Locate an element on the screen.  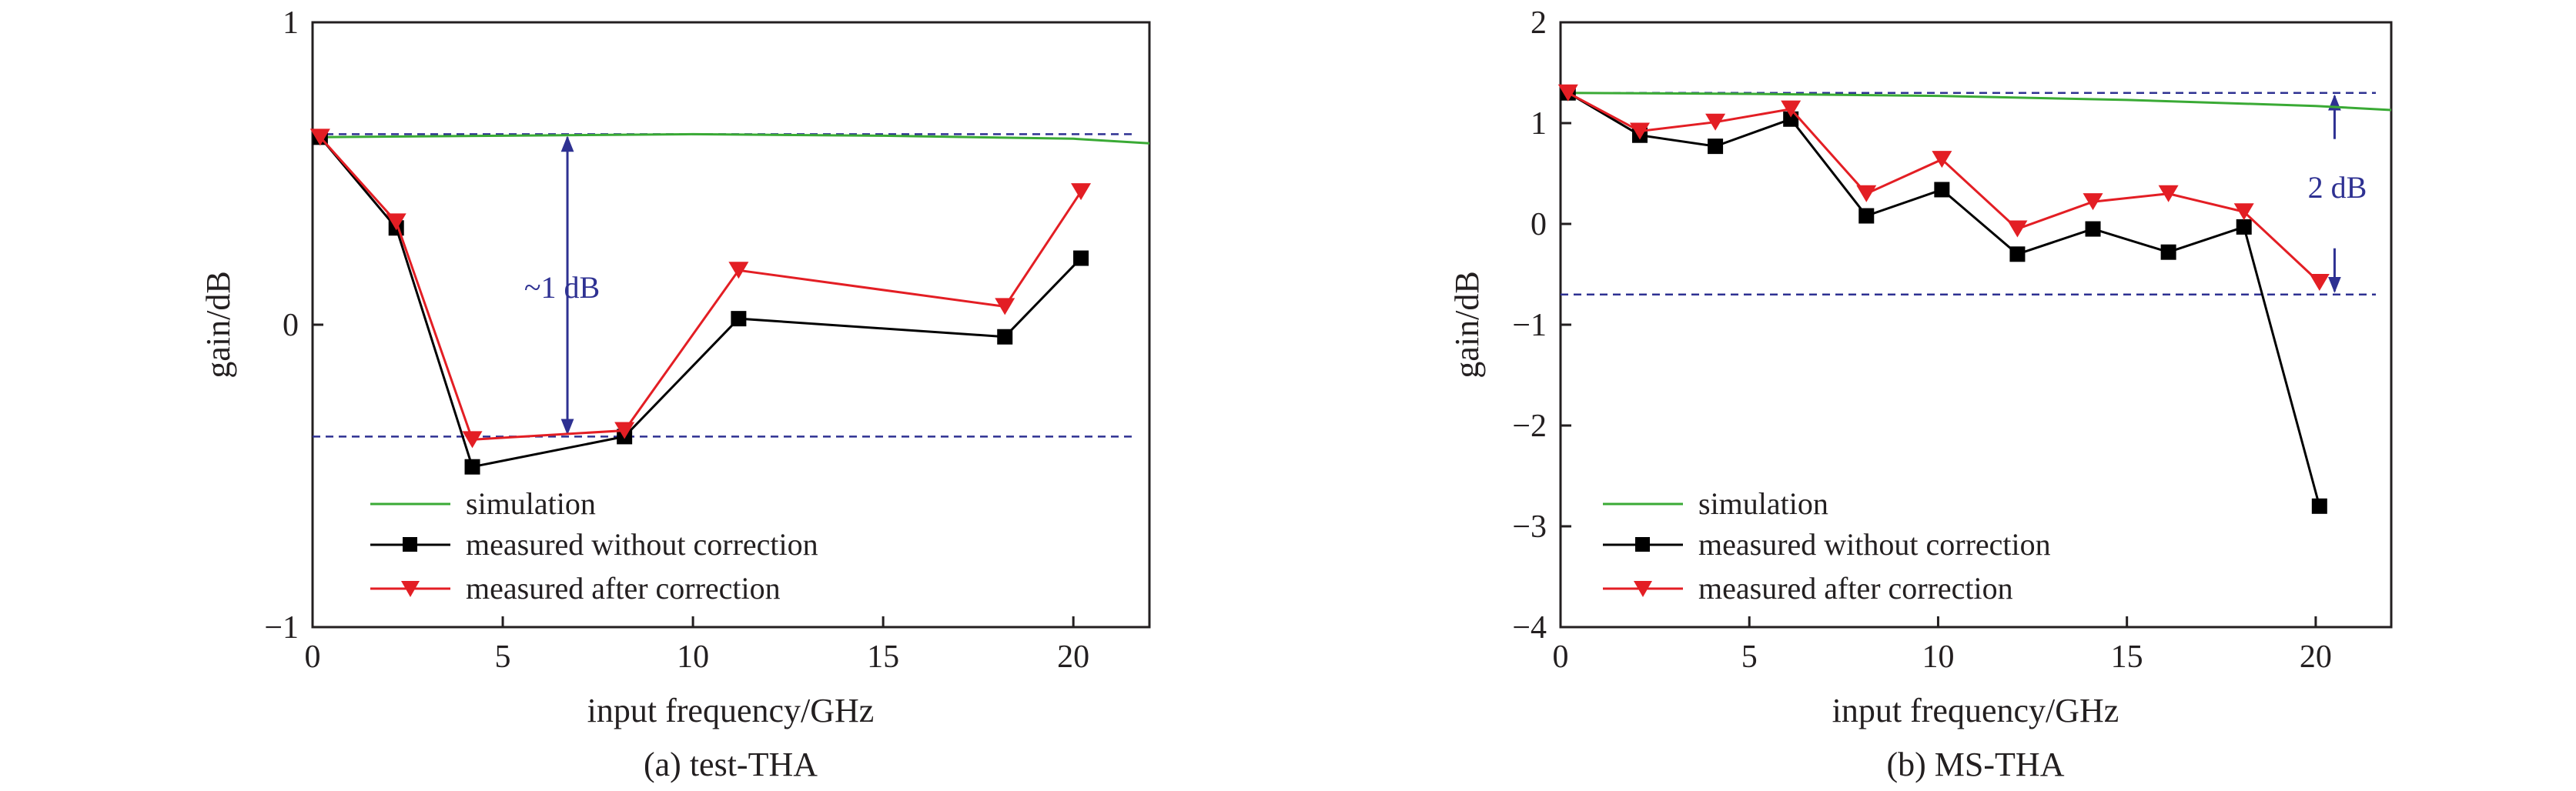
x-tick-label-b: 0 is located at coordinates (1561, 657).